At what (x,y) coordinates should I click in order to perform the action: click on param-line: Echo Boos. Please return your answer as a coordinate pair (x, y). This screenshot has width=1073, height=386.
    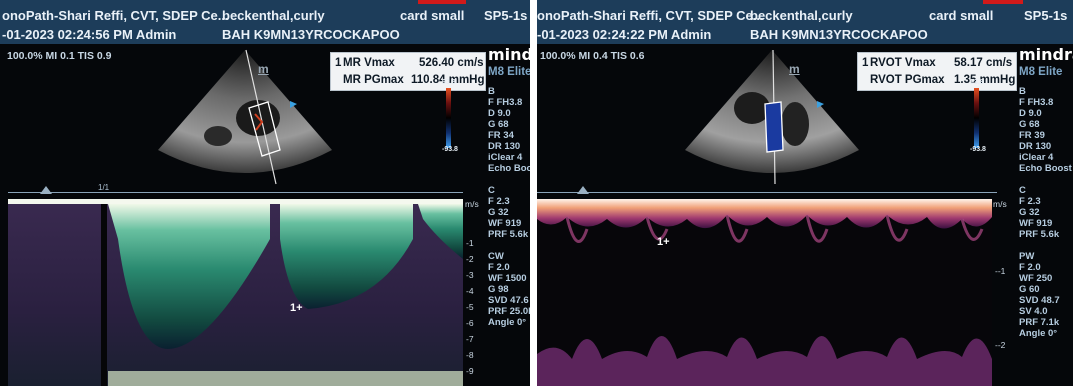
    Looking at the image, I should click on (509, 168).